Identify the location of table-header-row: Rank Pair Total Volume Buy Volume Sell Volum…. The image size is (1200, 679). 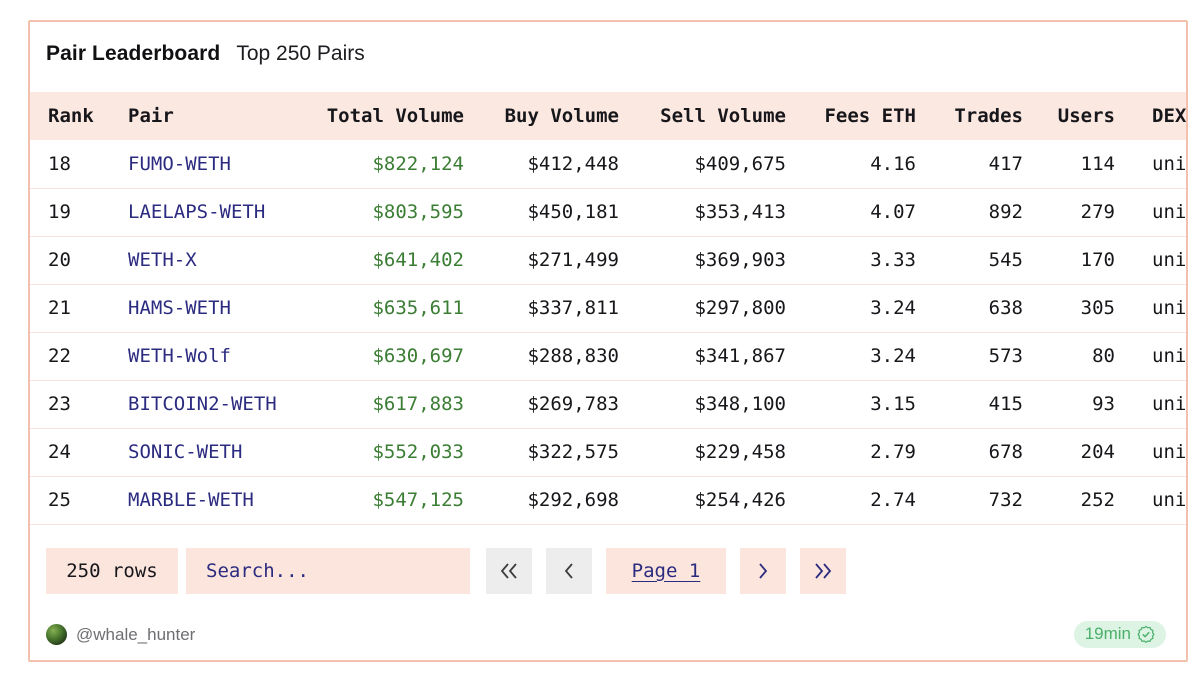
(608, 116).